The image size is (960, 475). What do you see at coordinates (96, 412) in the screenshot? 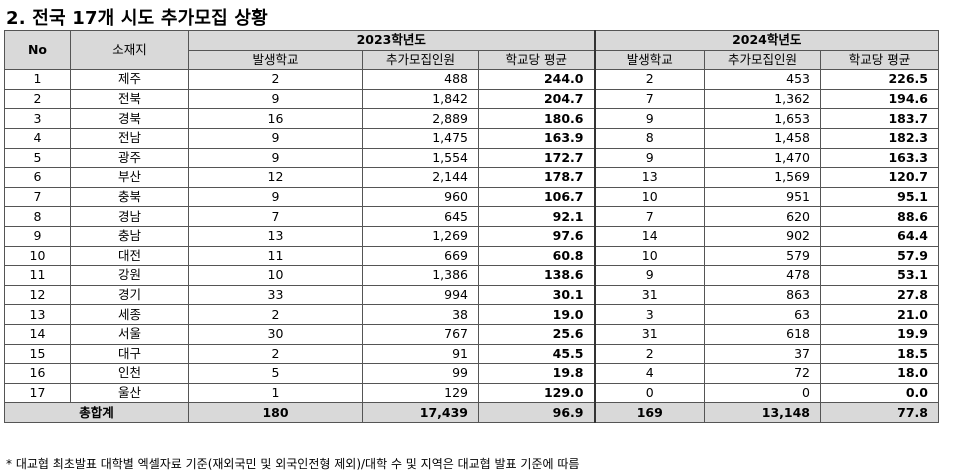
I see `total-label: 총합계` at bounding box center [96, 412].